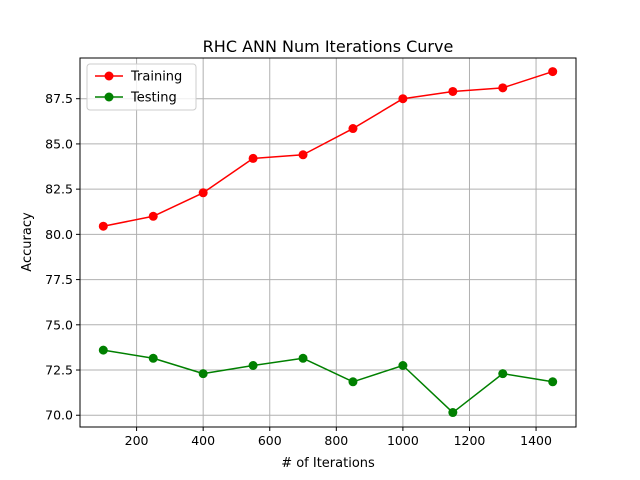  What do you see at coordinates (328, 463) in the screenshot?
I see `x-axis-label: # of Iterations` at bounding box center [328, 463].